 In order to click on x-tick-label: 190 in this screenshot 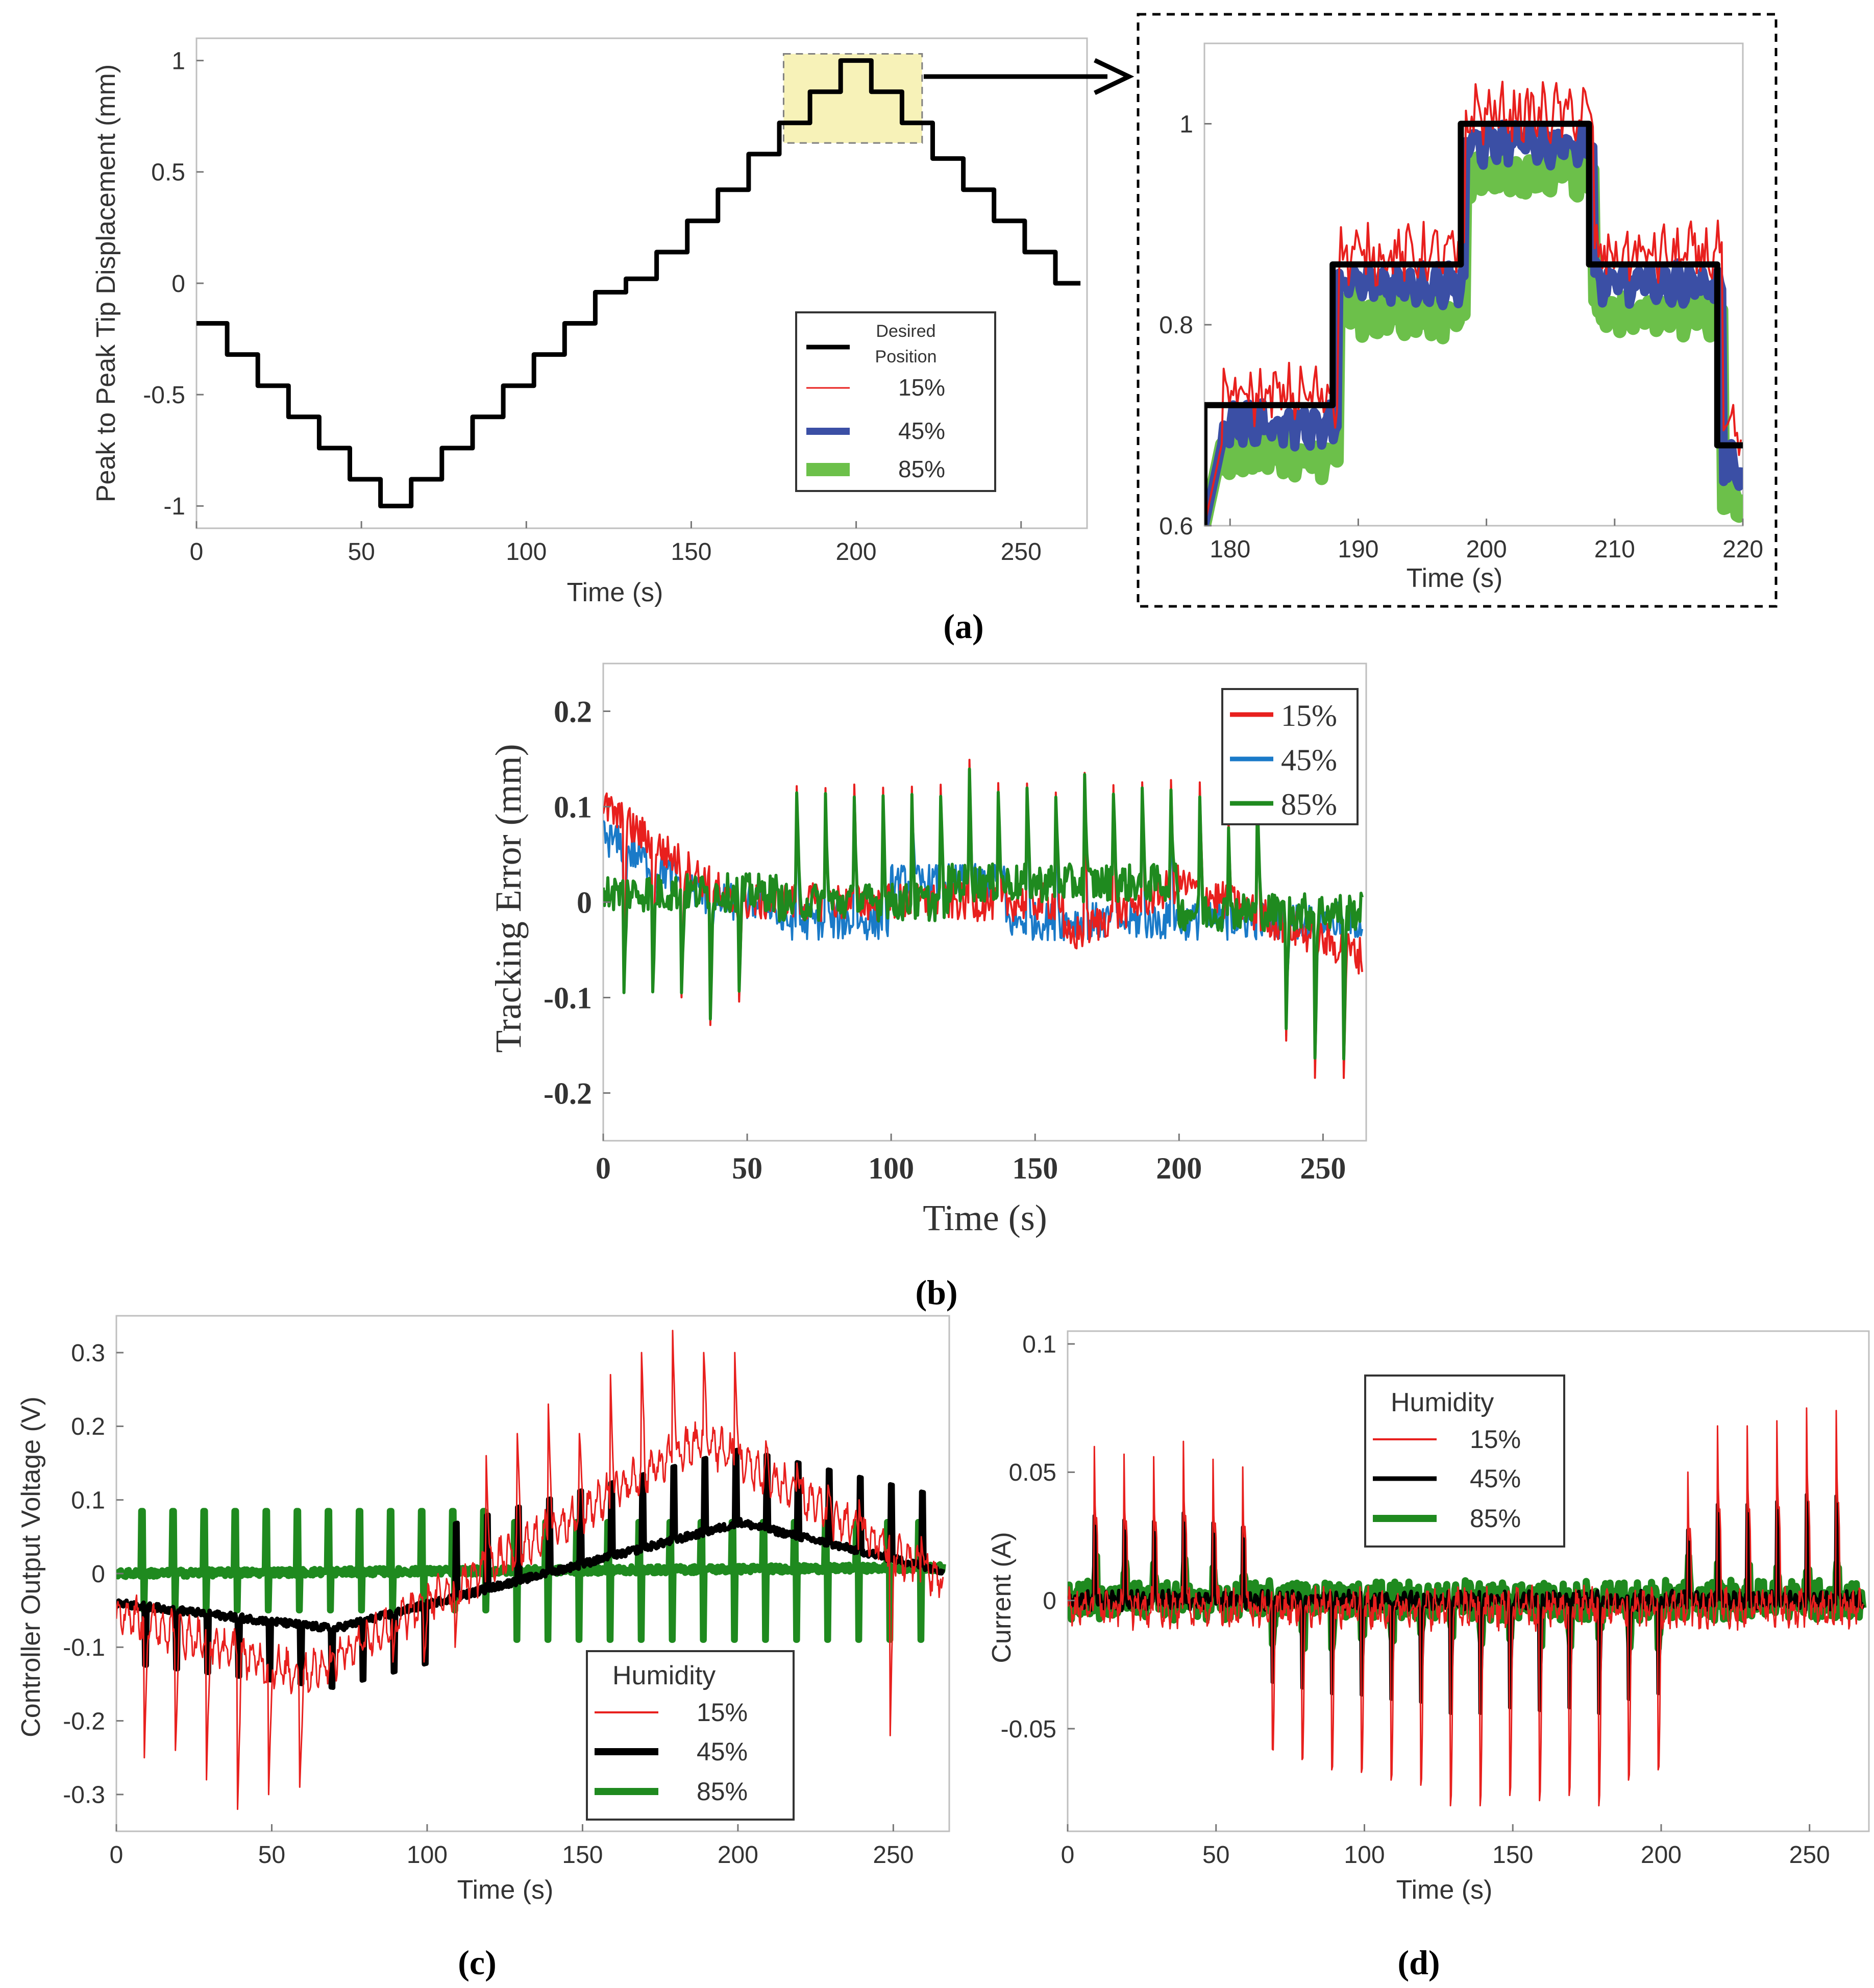, I will do `click(1358, 549)`.